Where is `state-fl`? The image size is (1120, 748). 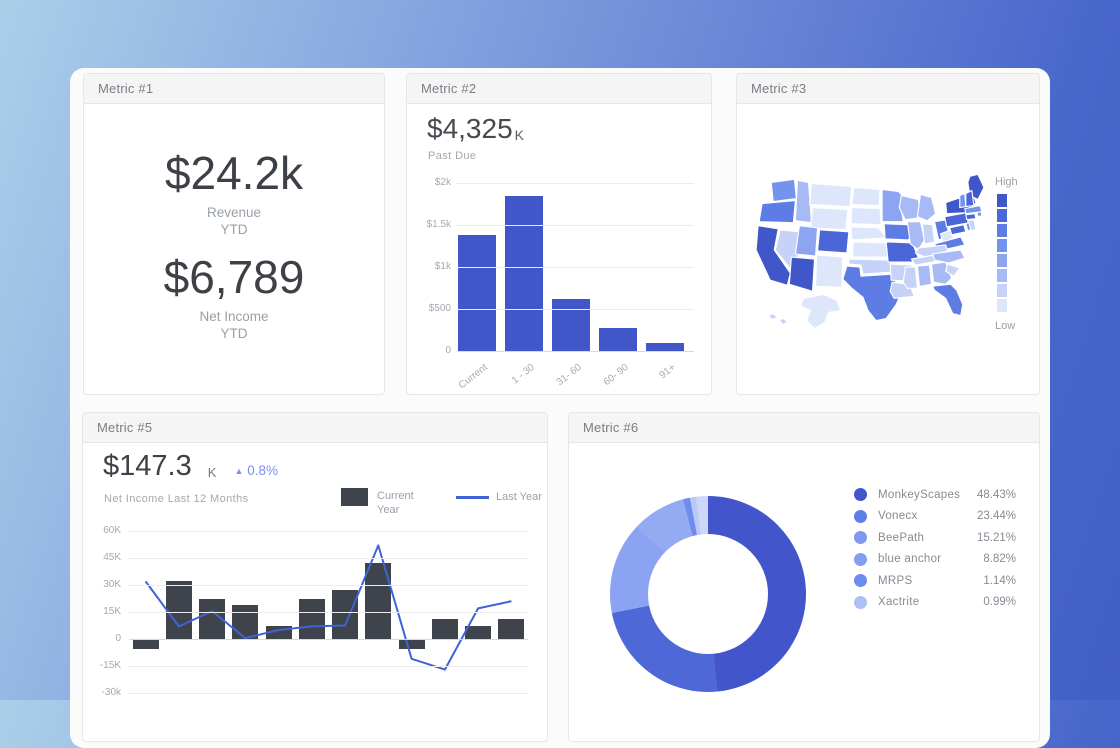
state-fl is located at coordinates (947, 300).